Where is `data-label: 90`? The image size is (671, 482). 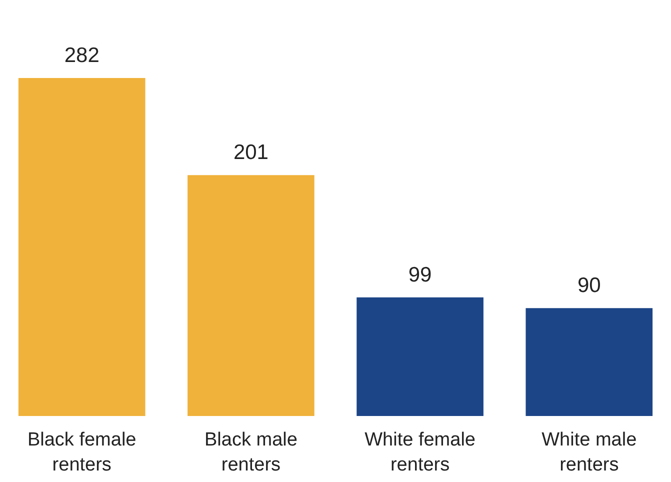
data-label: 90 is located at coordinates (589, 286).